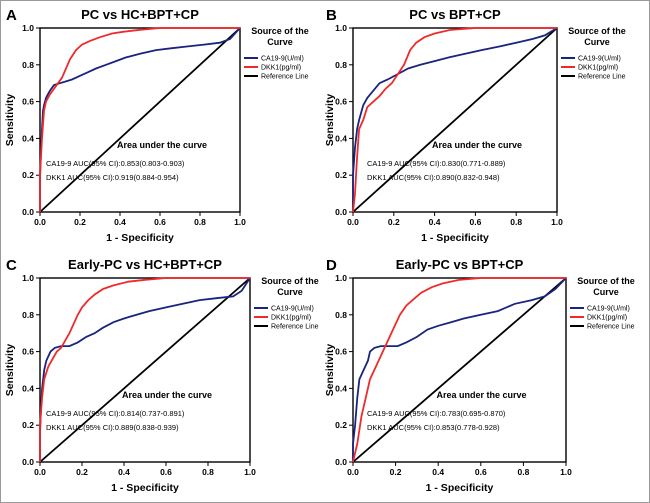 The image size is (650, 503). Describe the element at coordinates (455, 14) in the screenshot. I see `chart-title: PC vs BPT+CP` at that location.